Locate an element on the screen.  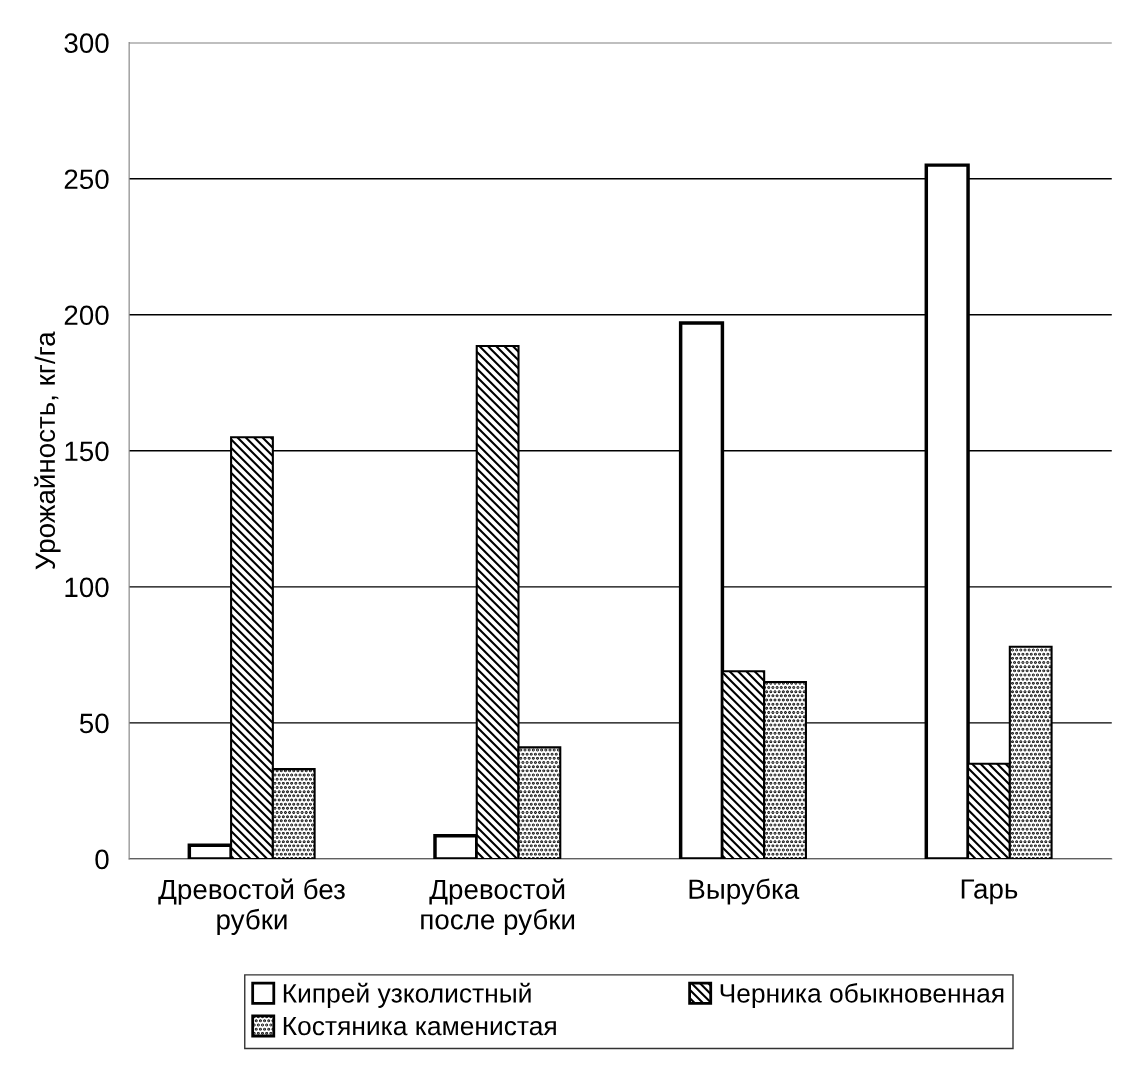
y-tick-label: 150 is located at coordinates (87, 451).